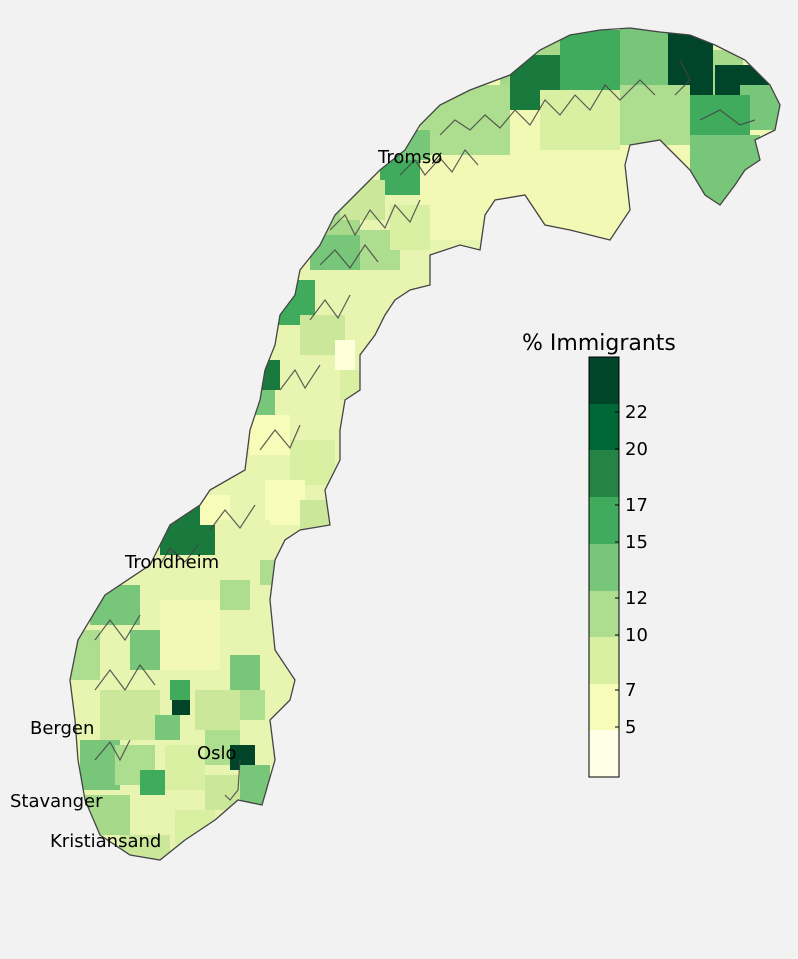 The width and height of the screenshot is (798, 959). I want to click on colorbar-tick-label: 5, so click(630, 727).